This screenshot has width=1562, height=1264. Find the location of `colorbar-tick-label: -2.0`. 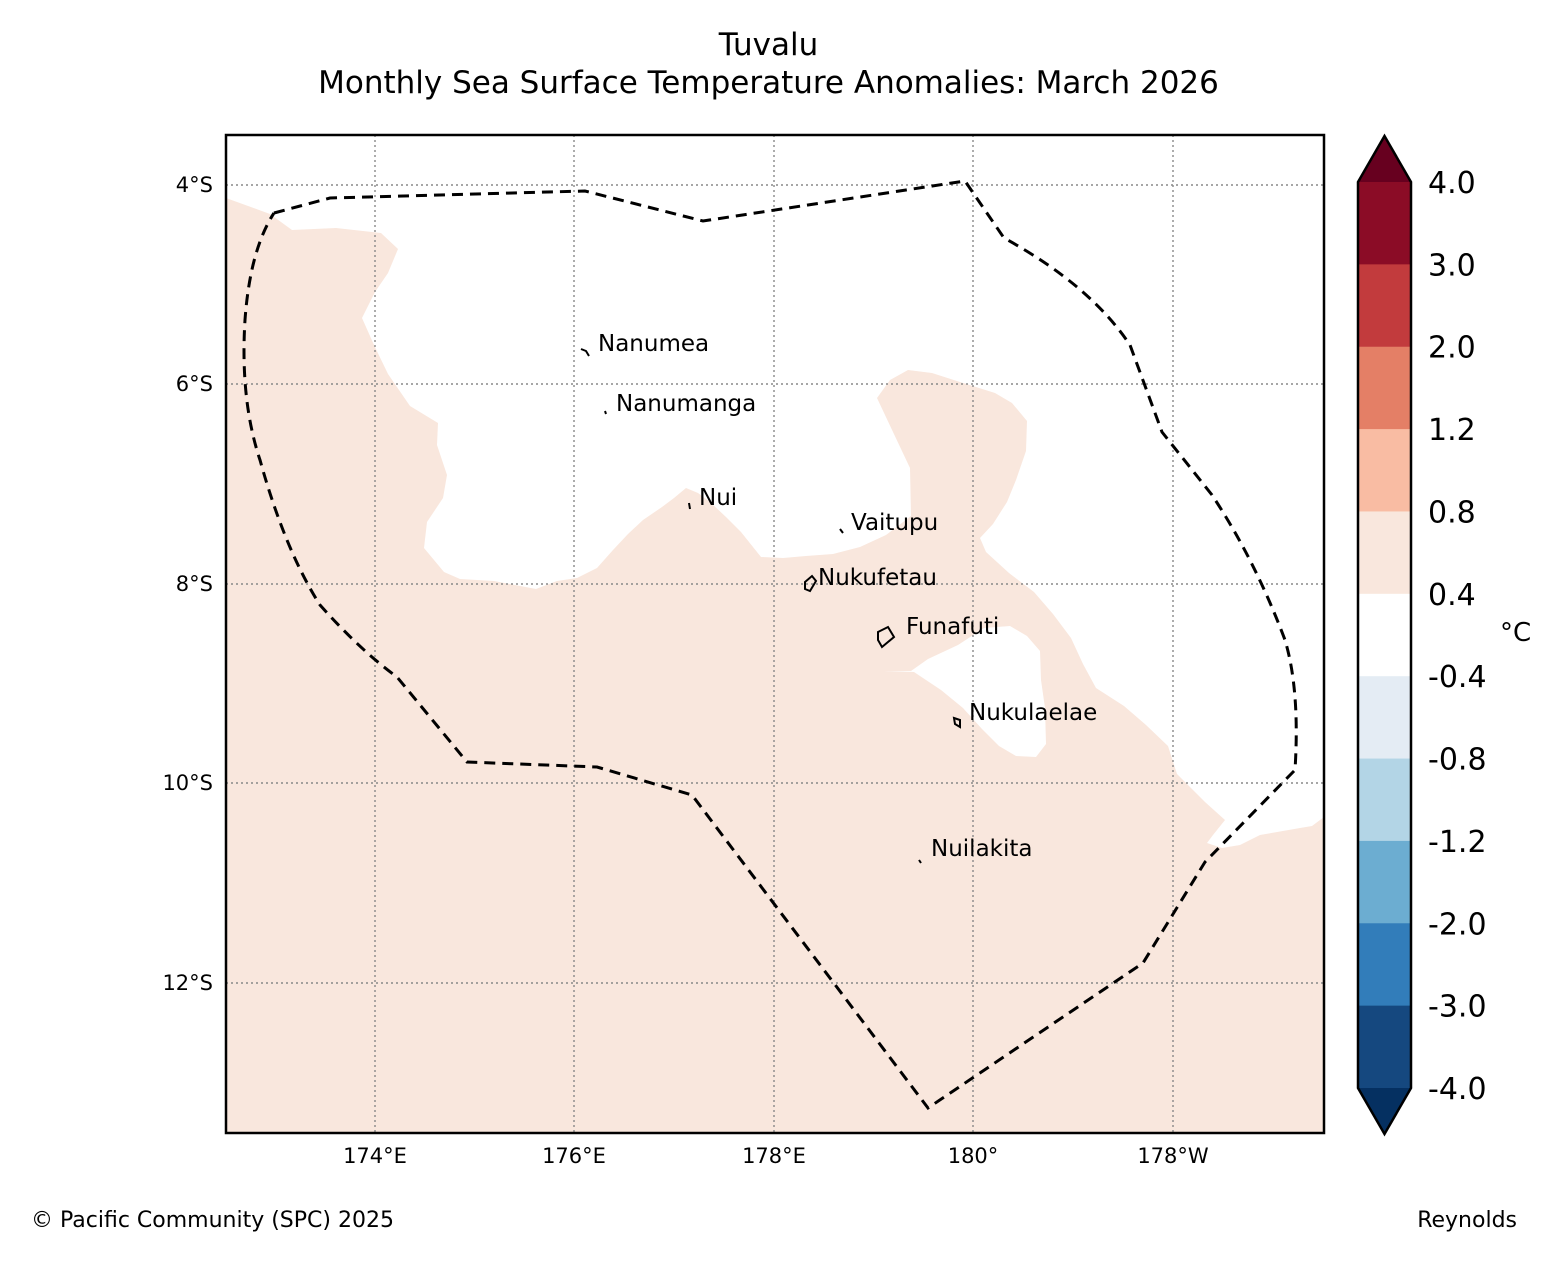

colorbar-tick-label: -2.0 is located at coordinates (1457, 924).